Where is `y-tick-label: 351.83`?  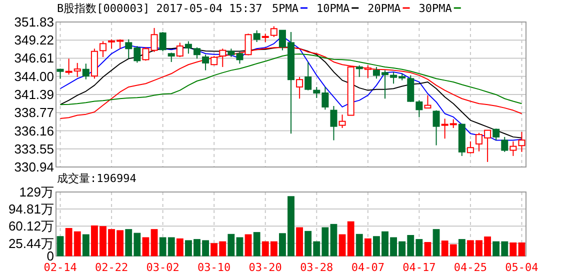 y-tick-label: 351.83 is located at coordinates (34, 22).